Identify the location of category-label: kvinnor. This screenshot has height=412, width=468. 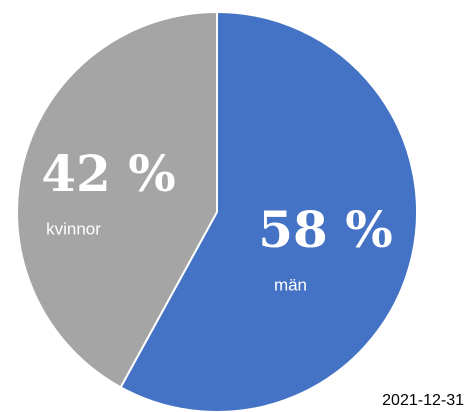
(73, 229).